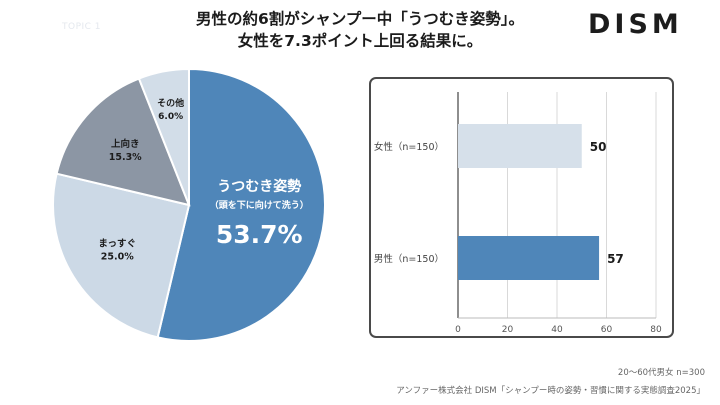 This screenshot has width=720, height=405. I want to click on headline-line-1: 男性の約6割がシャンプー中「うつむき姿勢」。, so click(360, 19).